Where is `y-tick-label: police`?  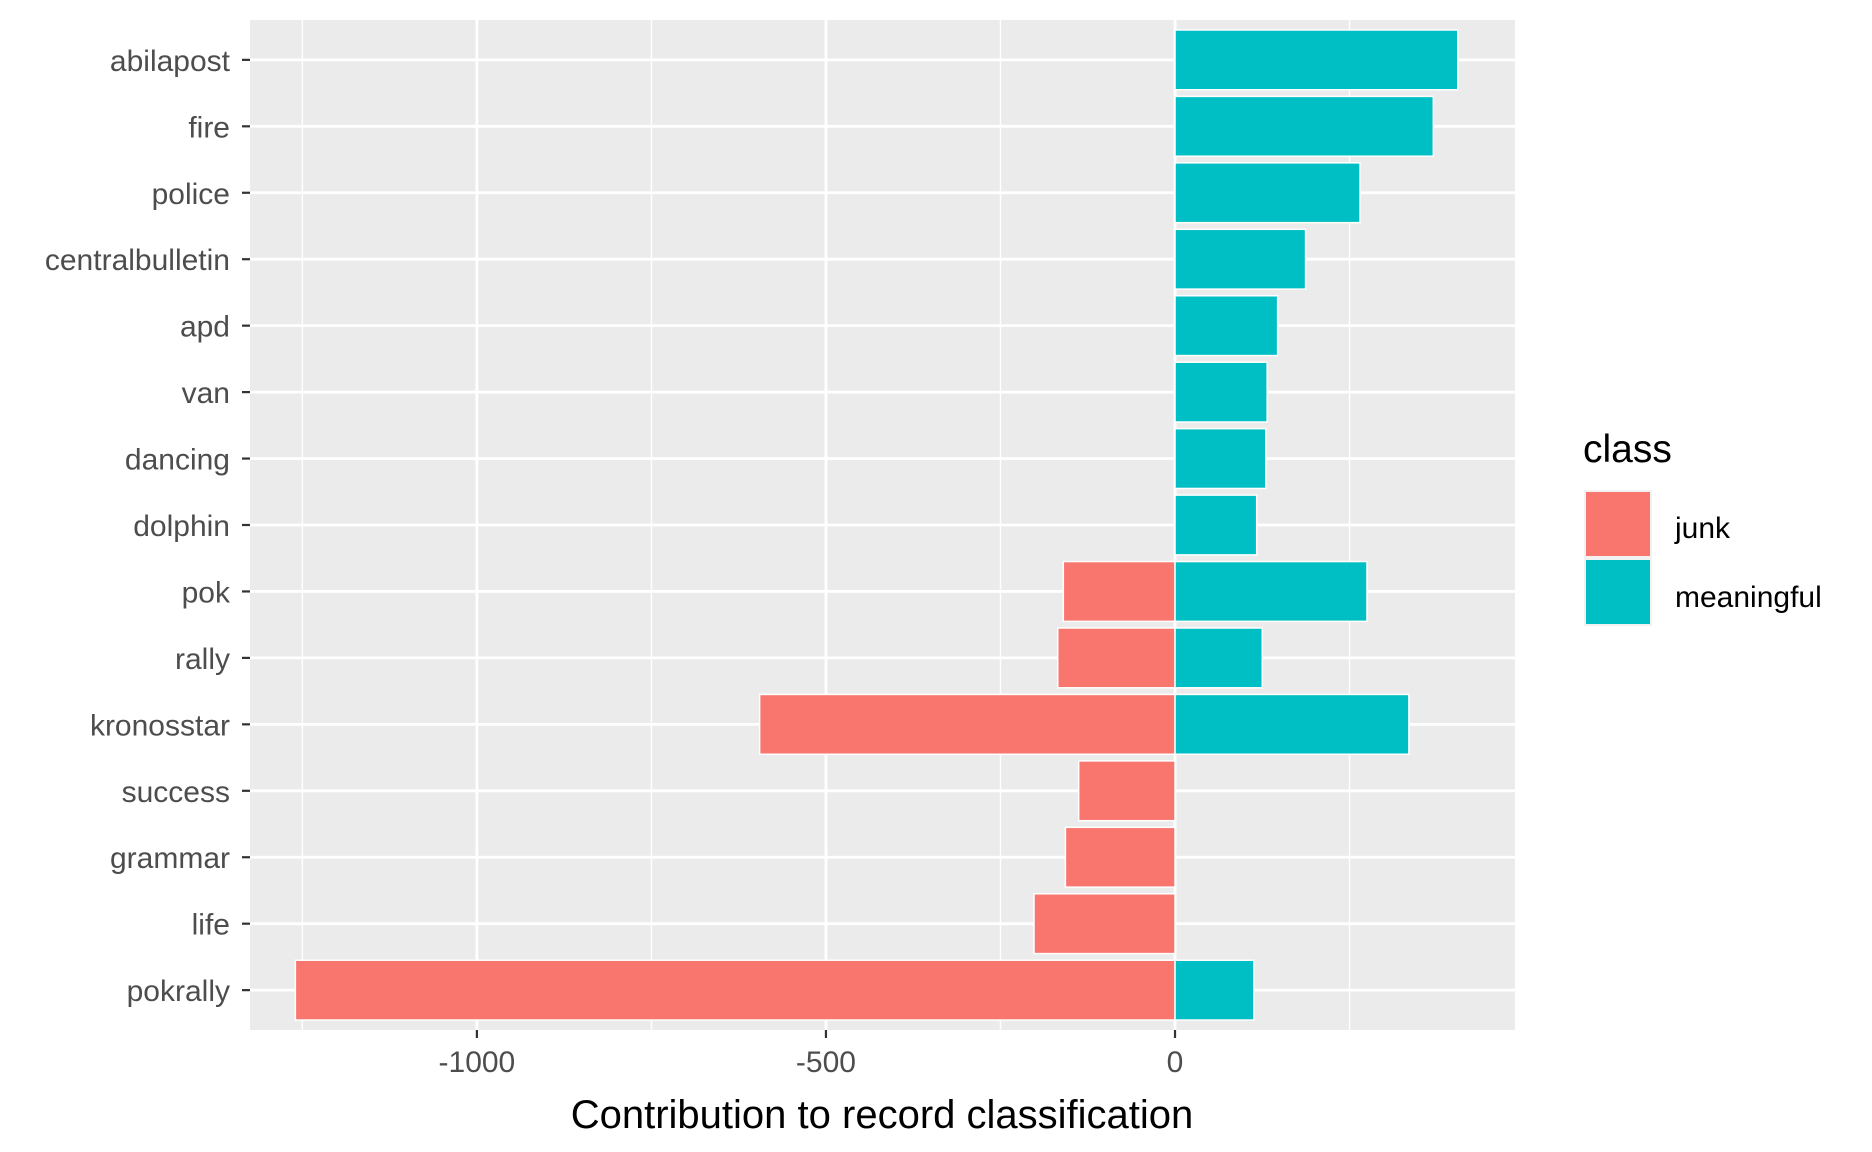 y-tick-label: police is located at coordinates (191, 194).